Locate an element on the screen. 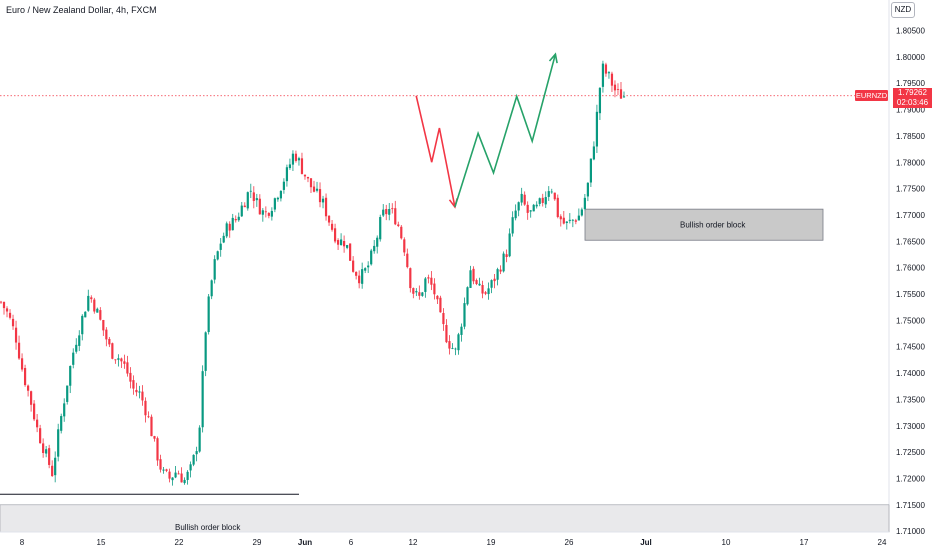  x-tick-label: 19 is located at coordinates (491, 542).